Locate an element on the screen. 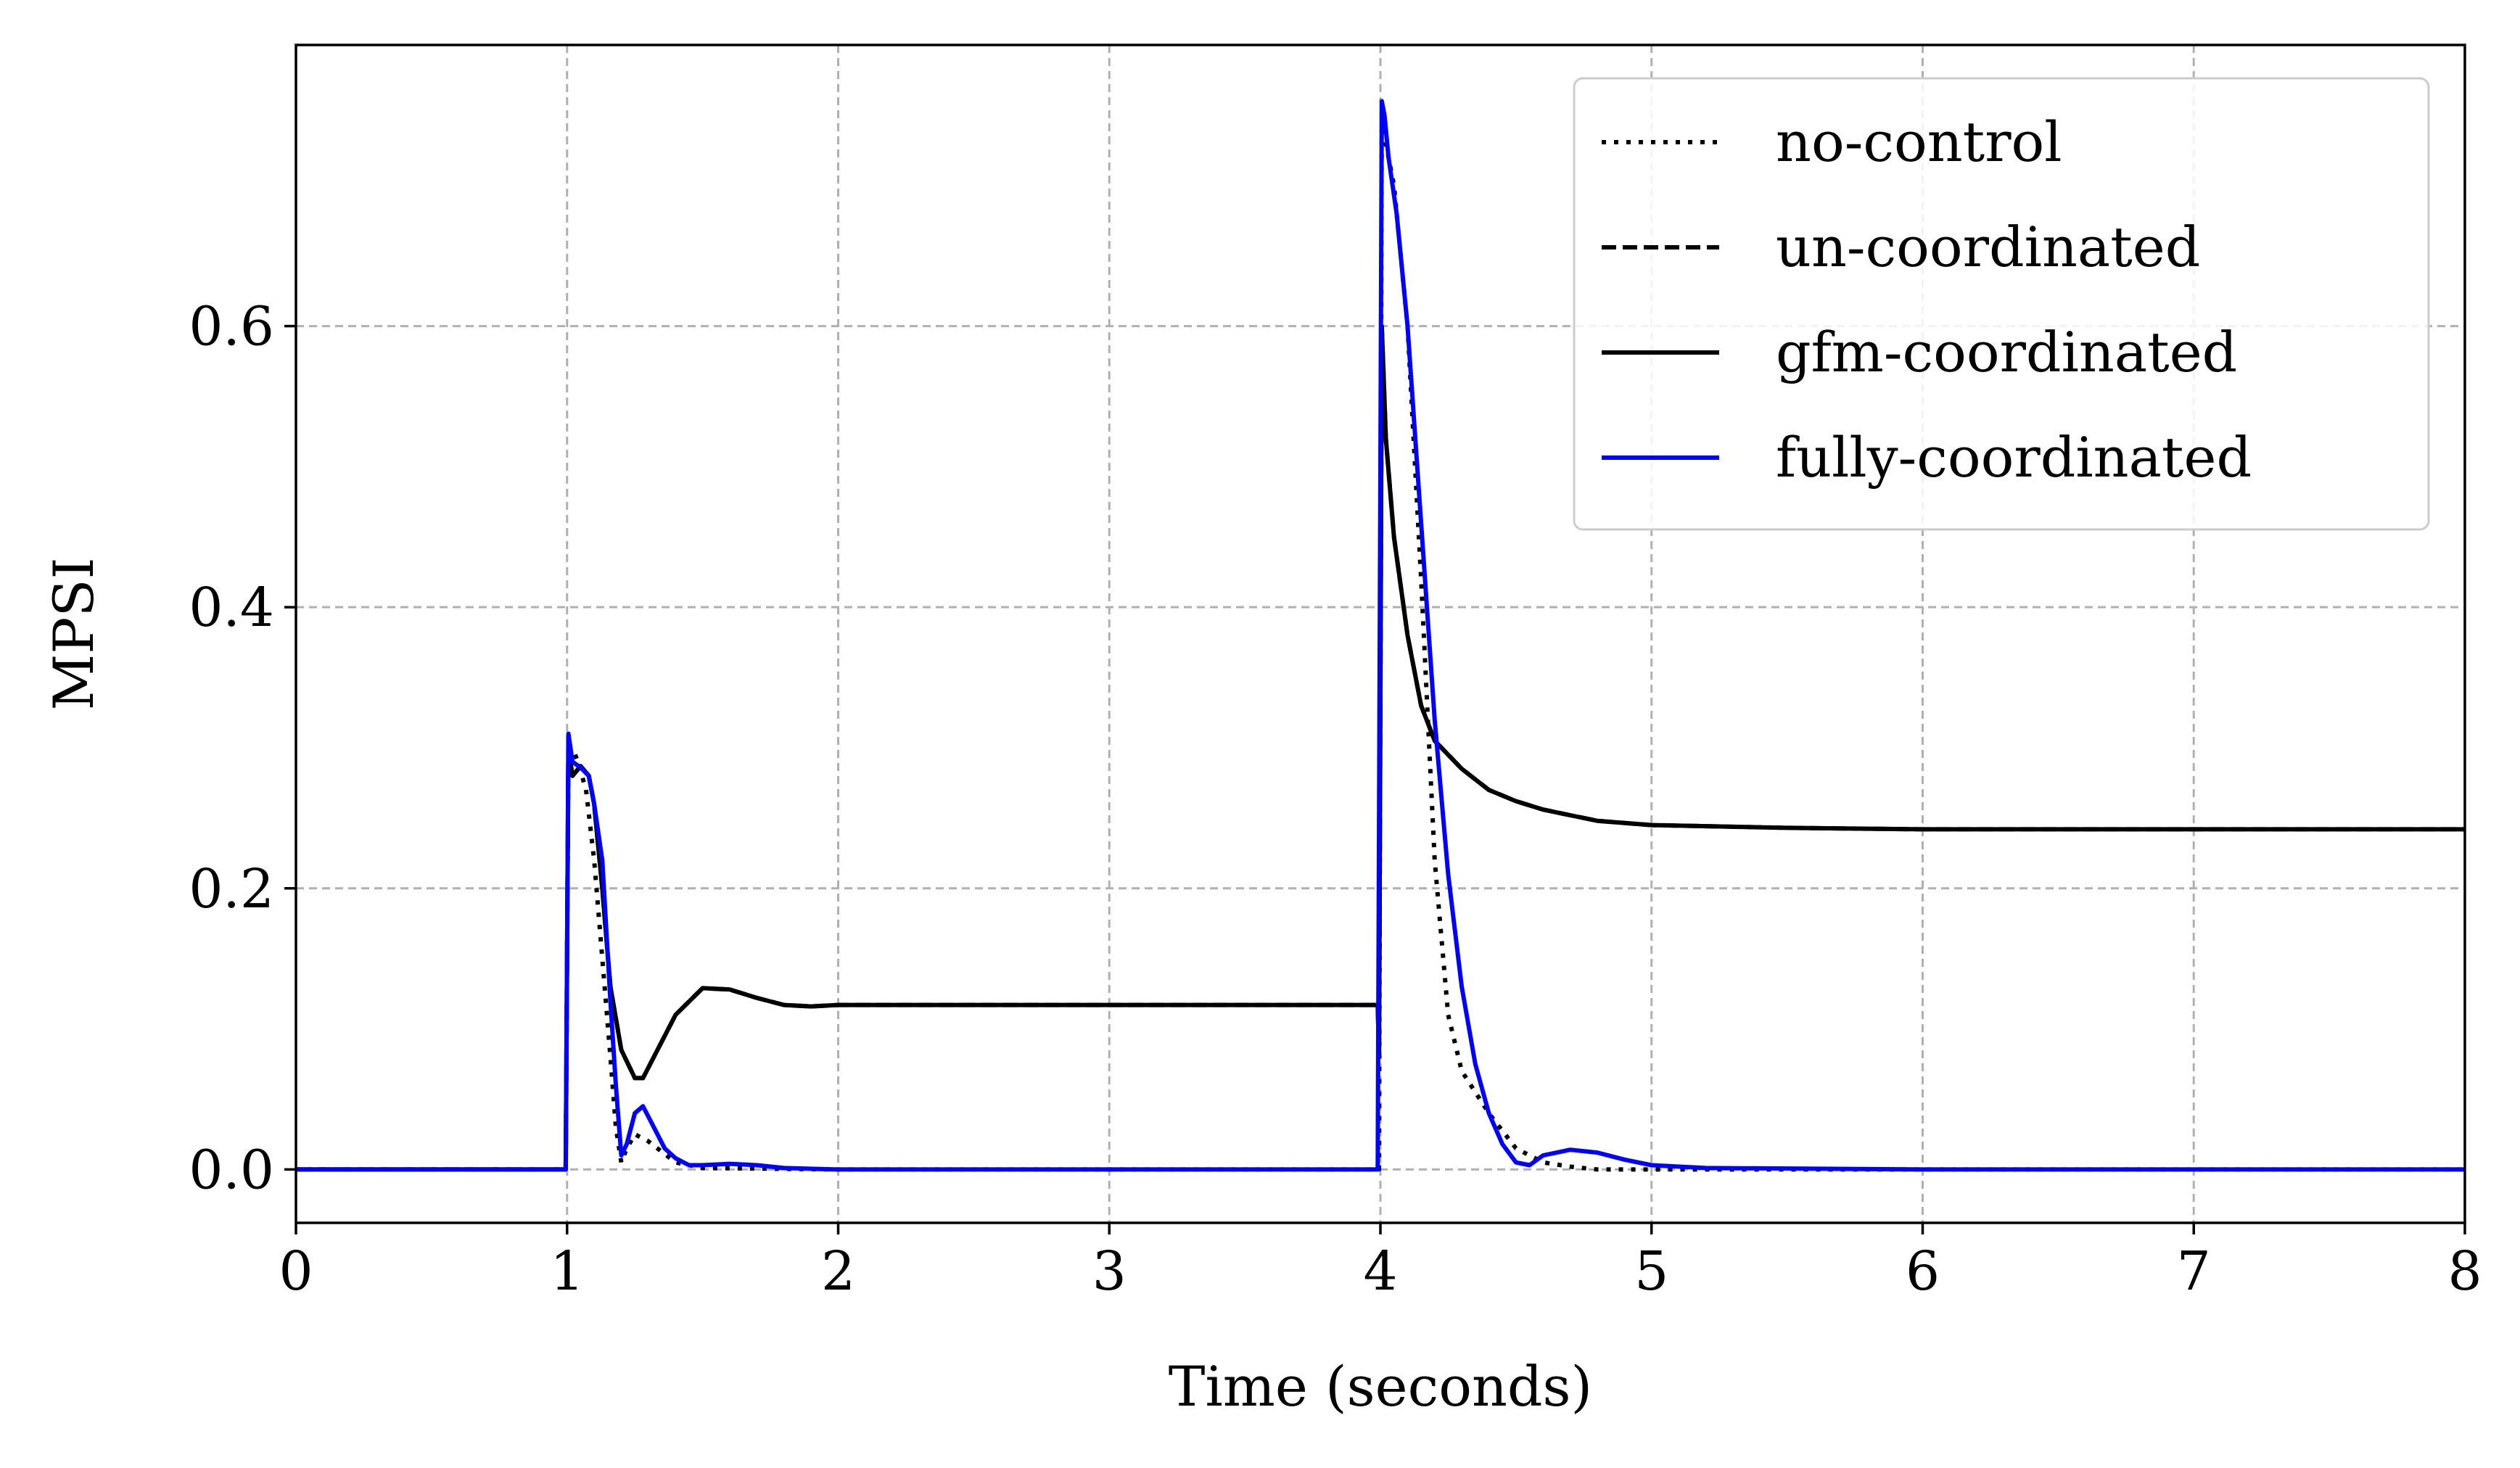 The height and width of the screenshot is (1468, 2520). y-tick-label: 0.2 is located at coordinates (232, 889).